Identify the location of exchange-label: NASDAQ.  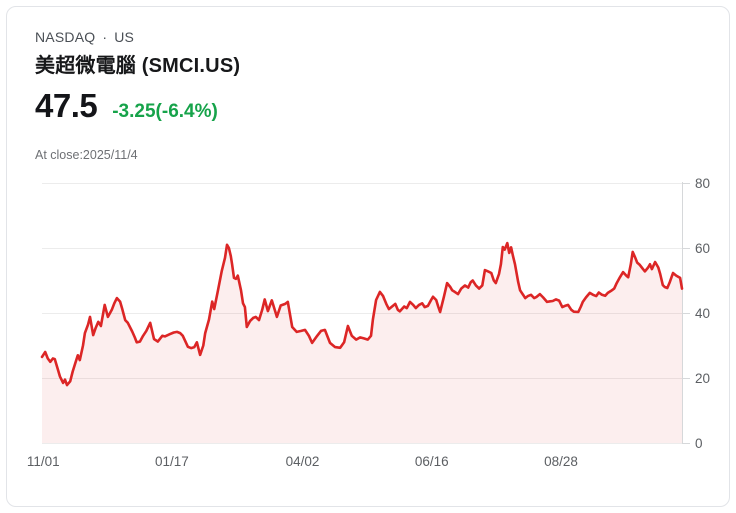
(65, 37).